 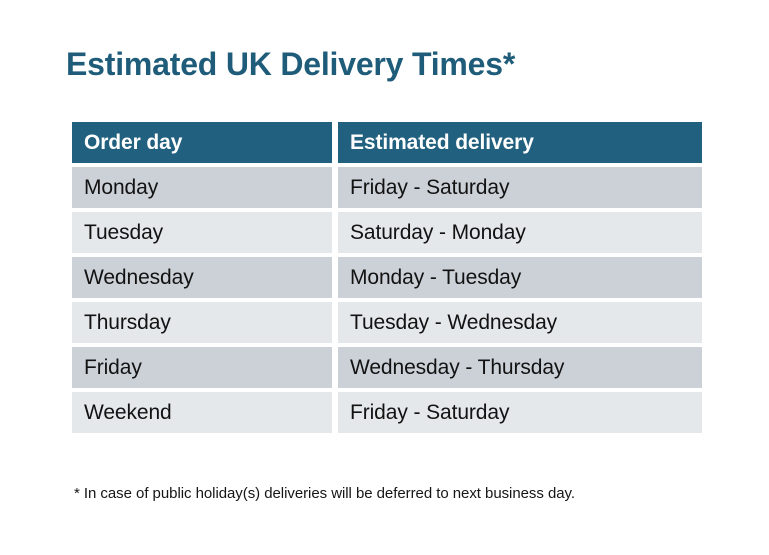 What do you see at coordinates (202, 322) in the screenshot?
I see `cell-order-day: Thursday` at bounding box center [202, 322].